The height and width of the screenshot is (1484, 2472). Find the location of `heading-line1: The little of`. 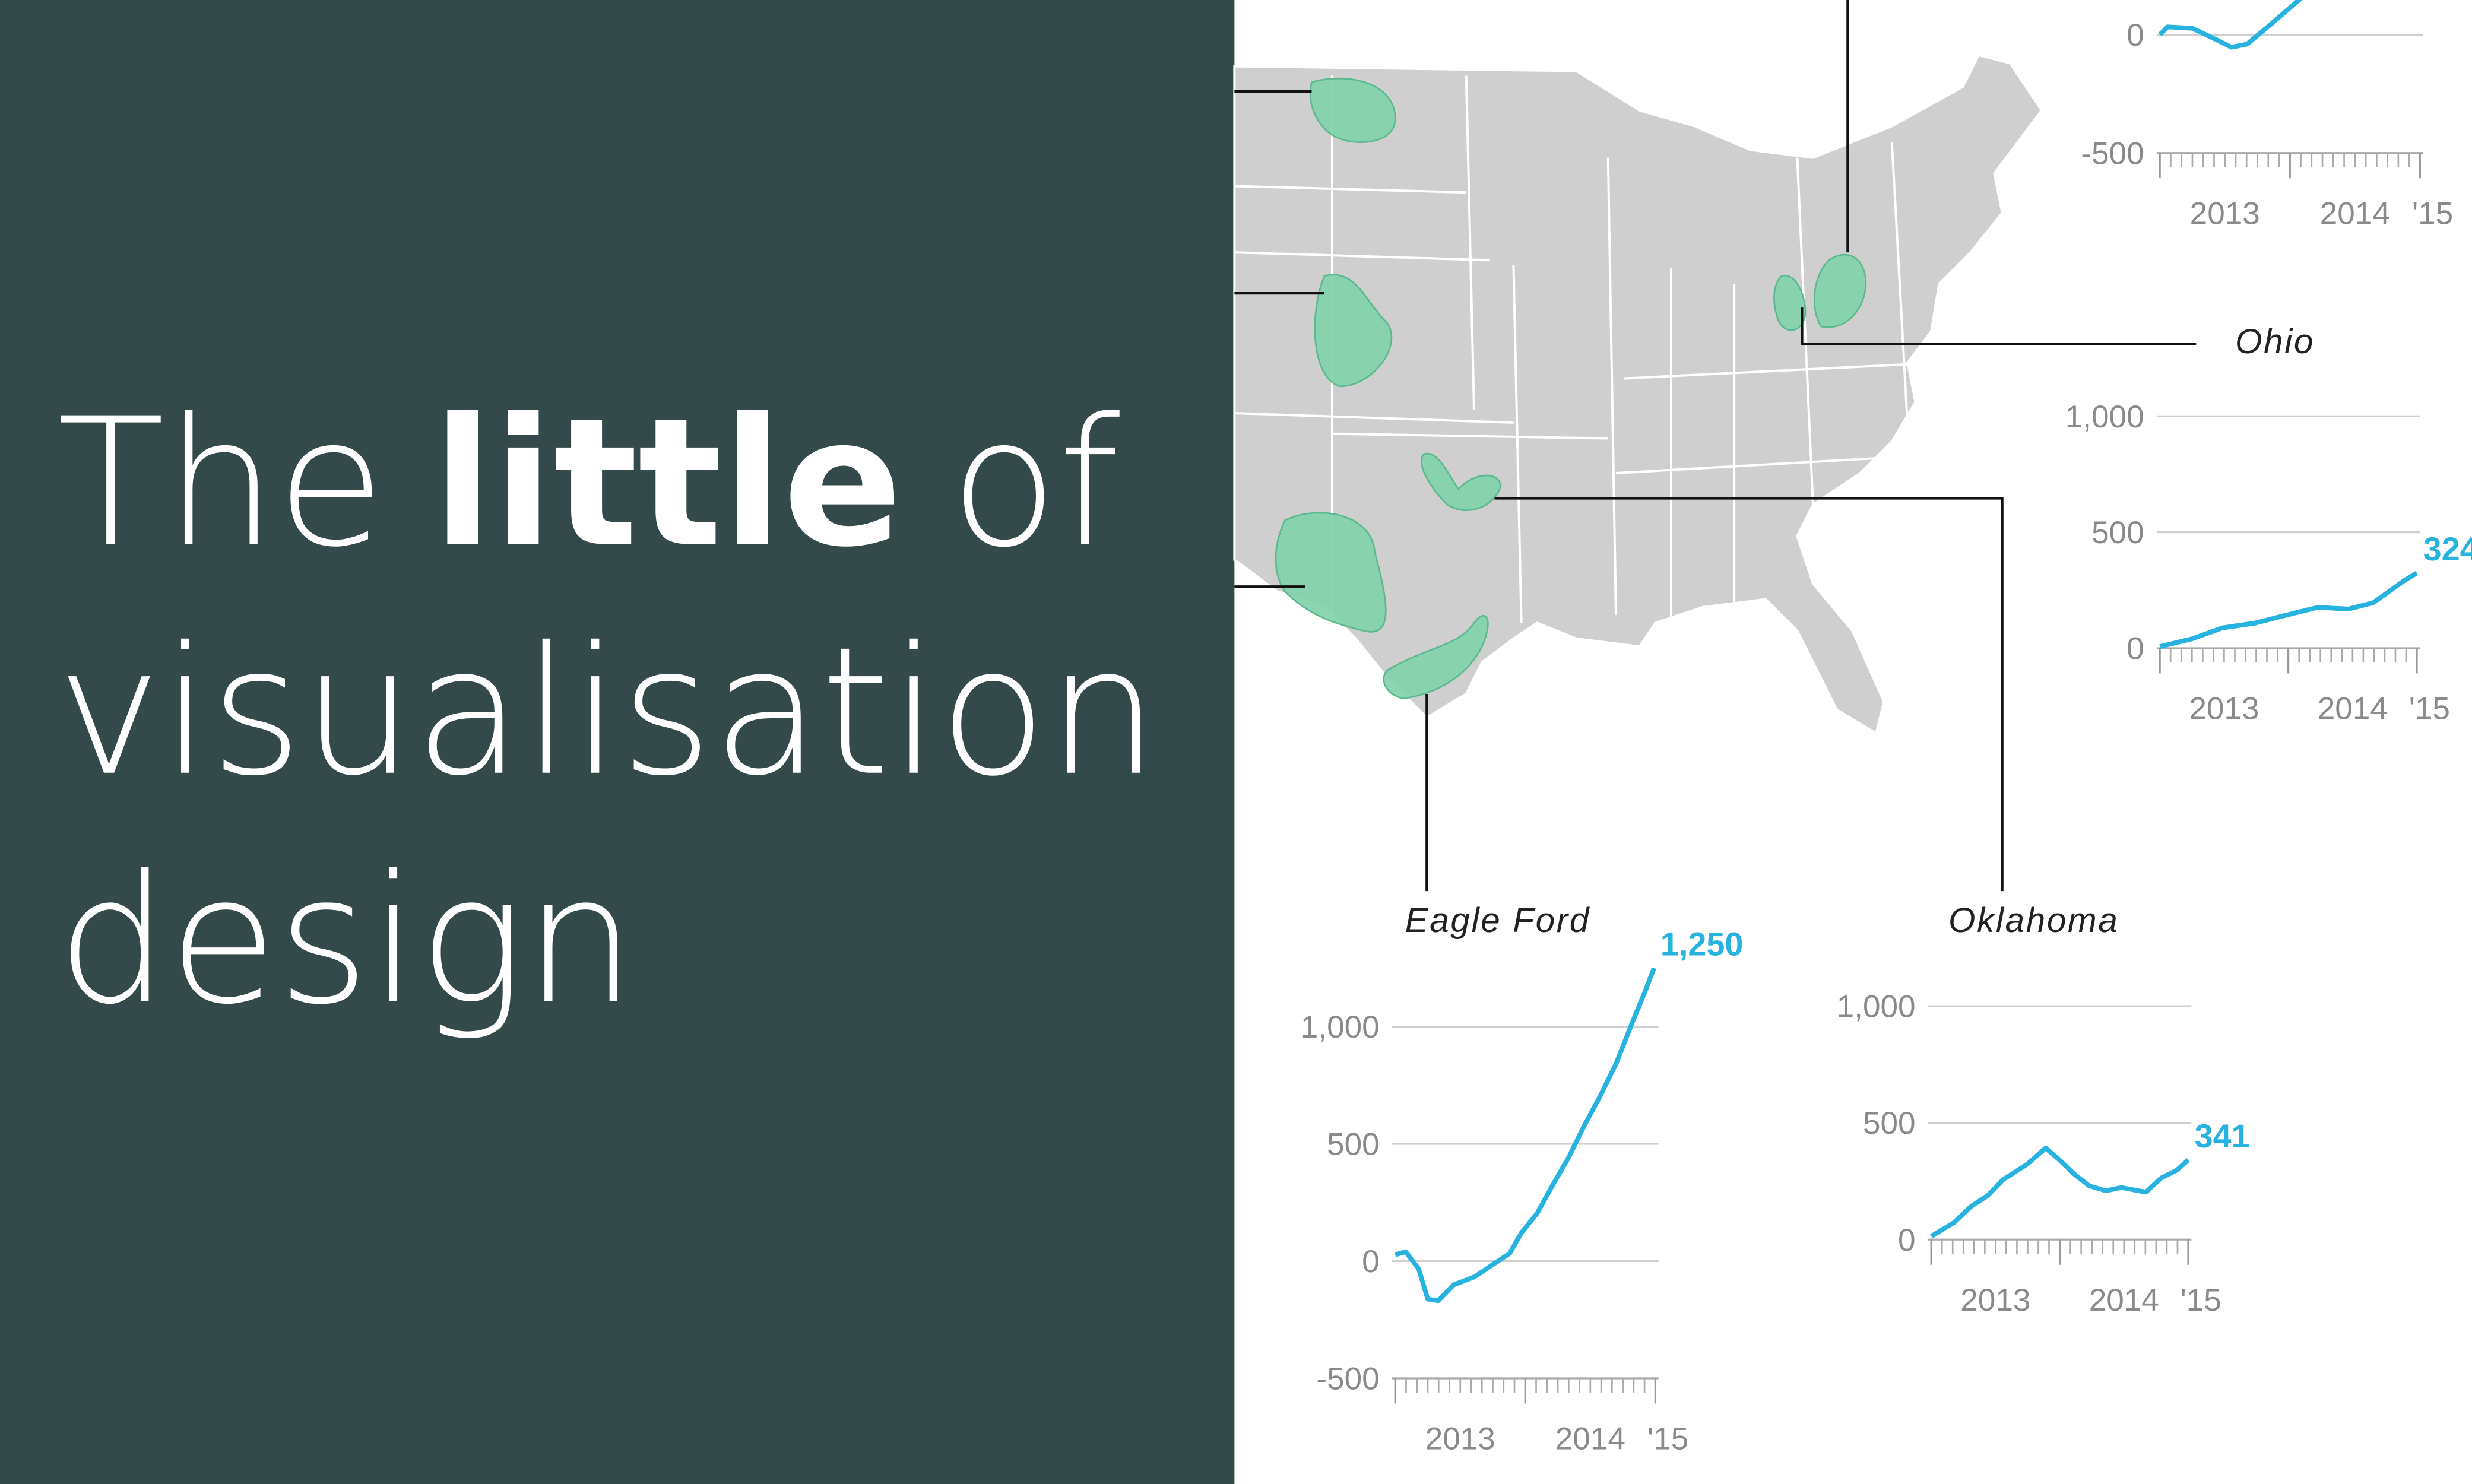

heading-line1: The little of is located at coordinates (589, 483).